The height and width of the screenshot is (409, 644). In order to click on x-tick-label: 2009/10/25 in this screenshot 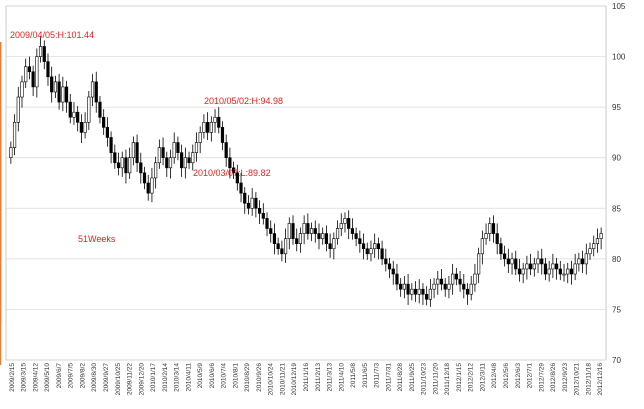, I will do `click(118, 379)`.